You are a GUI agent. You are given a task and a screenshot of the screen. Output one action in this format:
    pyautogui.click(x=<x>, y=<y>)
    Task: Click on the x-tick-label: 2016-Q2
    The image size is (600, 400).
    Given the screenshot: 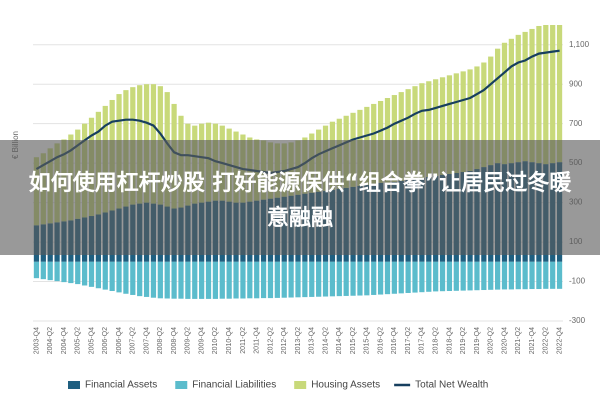 What is the action you would take?
    pyautogui.click(x=380, y=340)
    